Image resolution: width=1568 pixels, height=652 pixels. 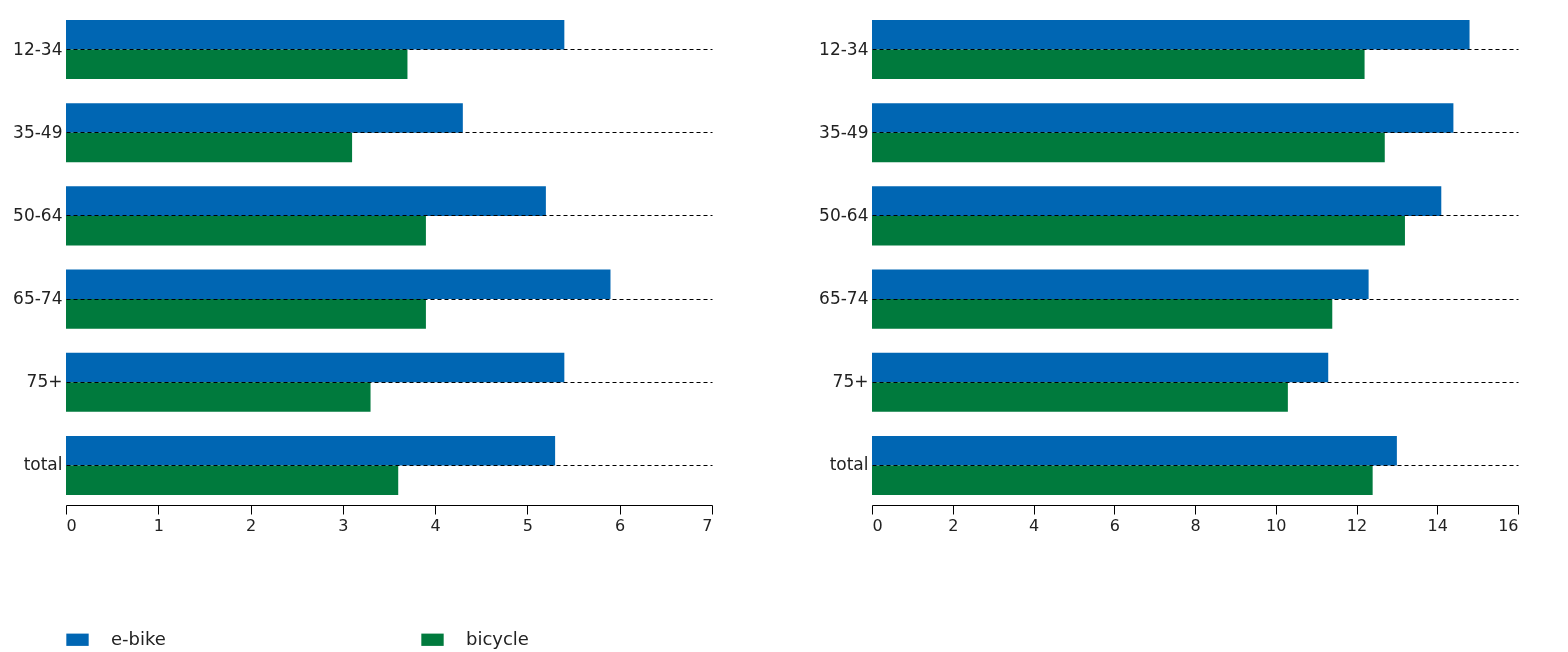 What do you see at coordinates (158, 525) in the screenshot?
I see `x-tick-label: 1` at bounding box center [158, 525].